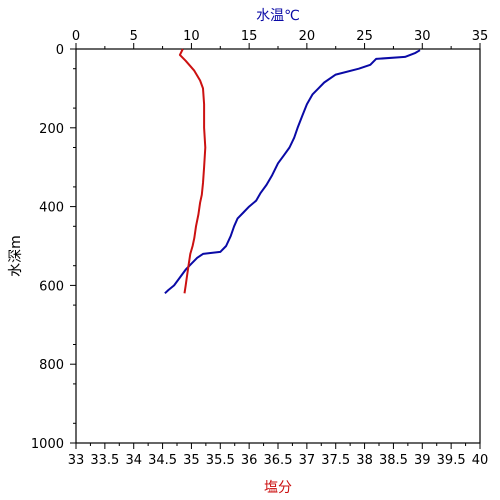 The width and height of the screenshot is (500, 500). What do you see at coordinates (51, 286) in the screenshot?
I see `y-tick-label: 600` at bounding box center [51, 286].